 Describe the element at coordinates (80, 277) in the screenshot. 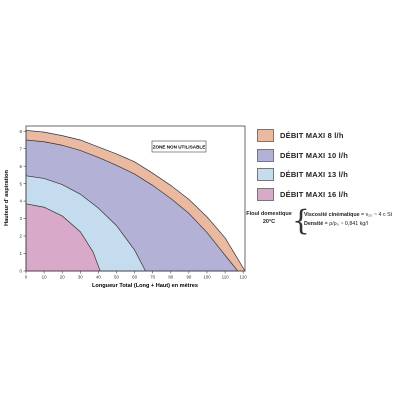

I see `x-tick-label: 30` at that location.